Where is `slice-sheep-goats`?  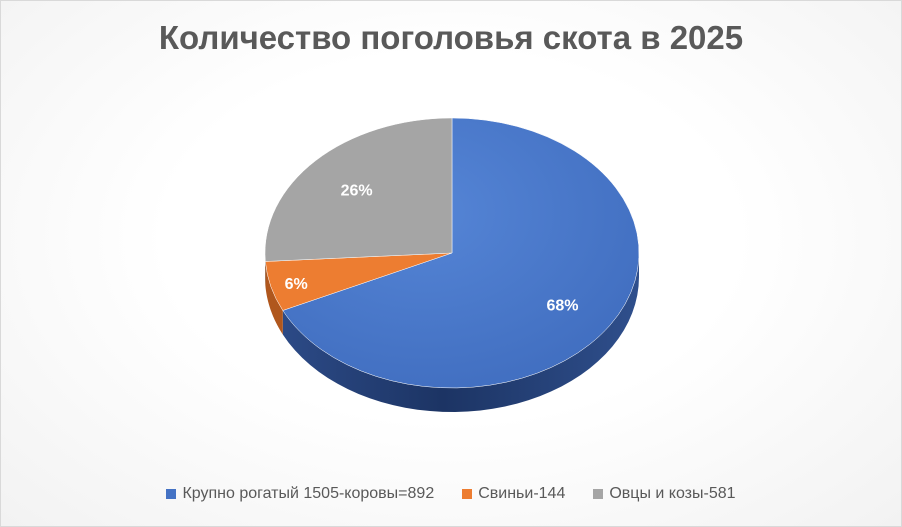
slice-sheep-goats is located at coordinates (358, 189).